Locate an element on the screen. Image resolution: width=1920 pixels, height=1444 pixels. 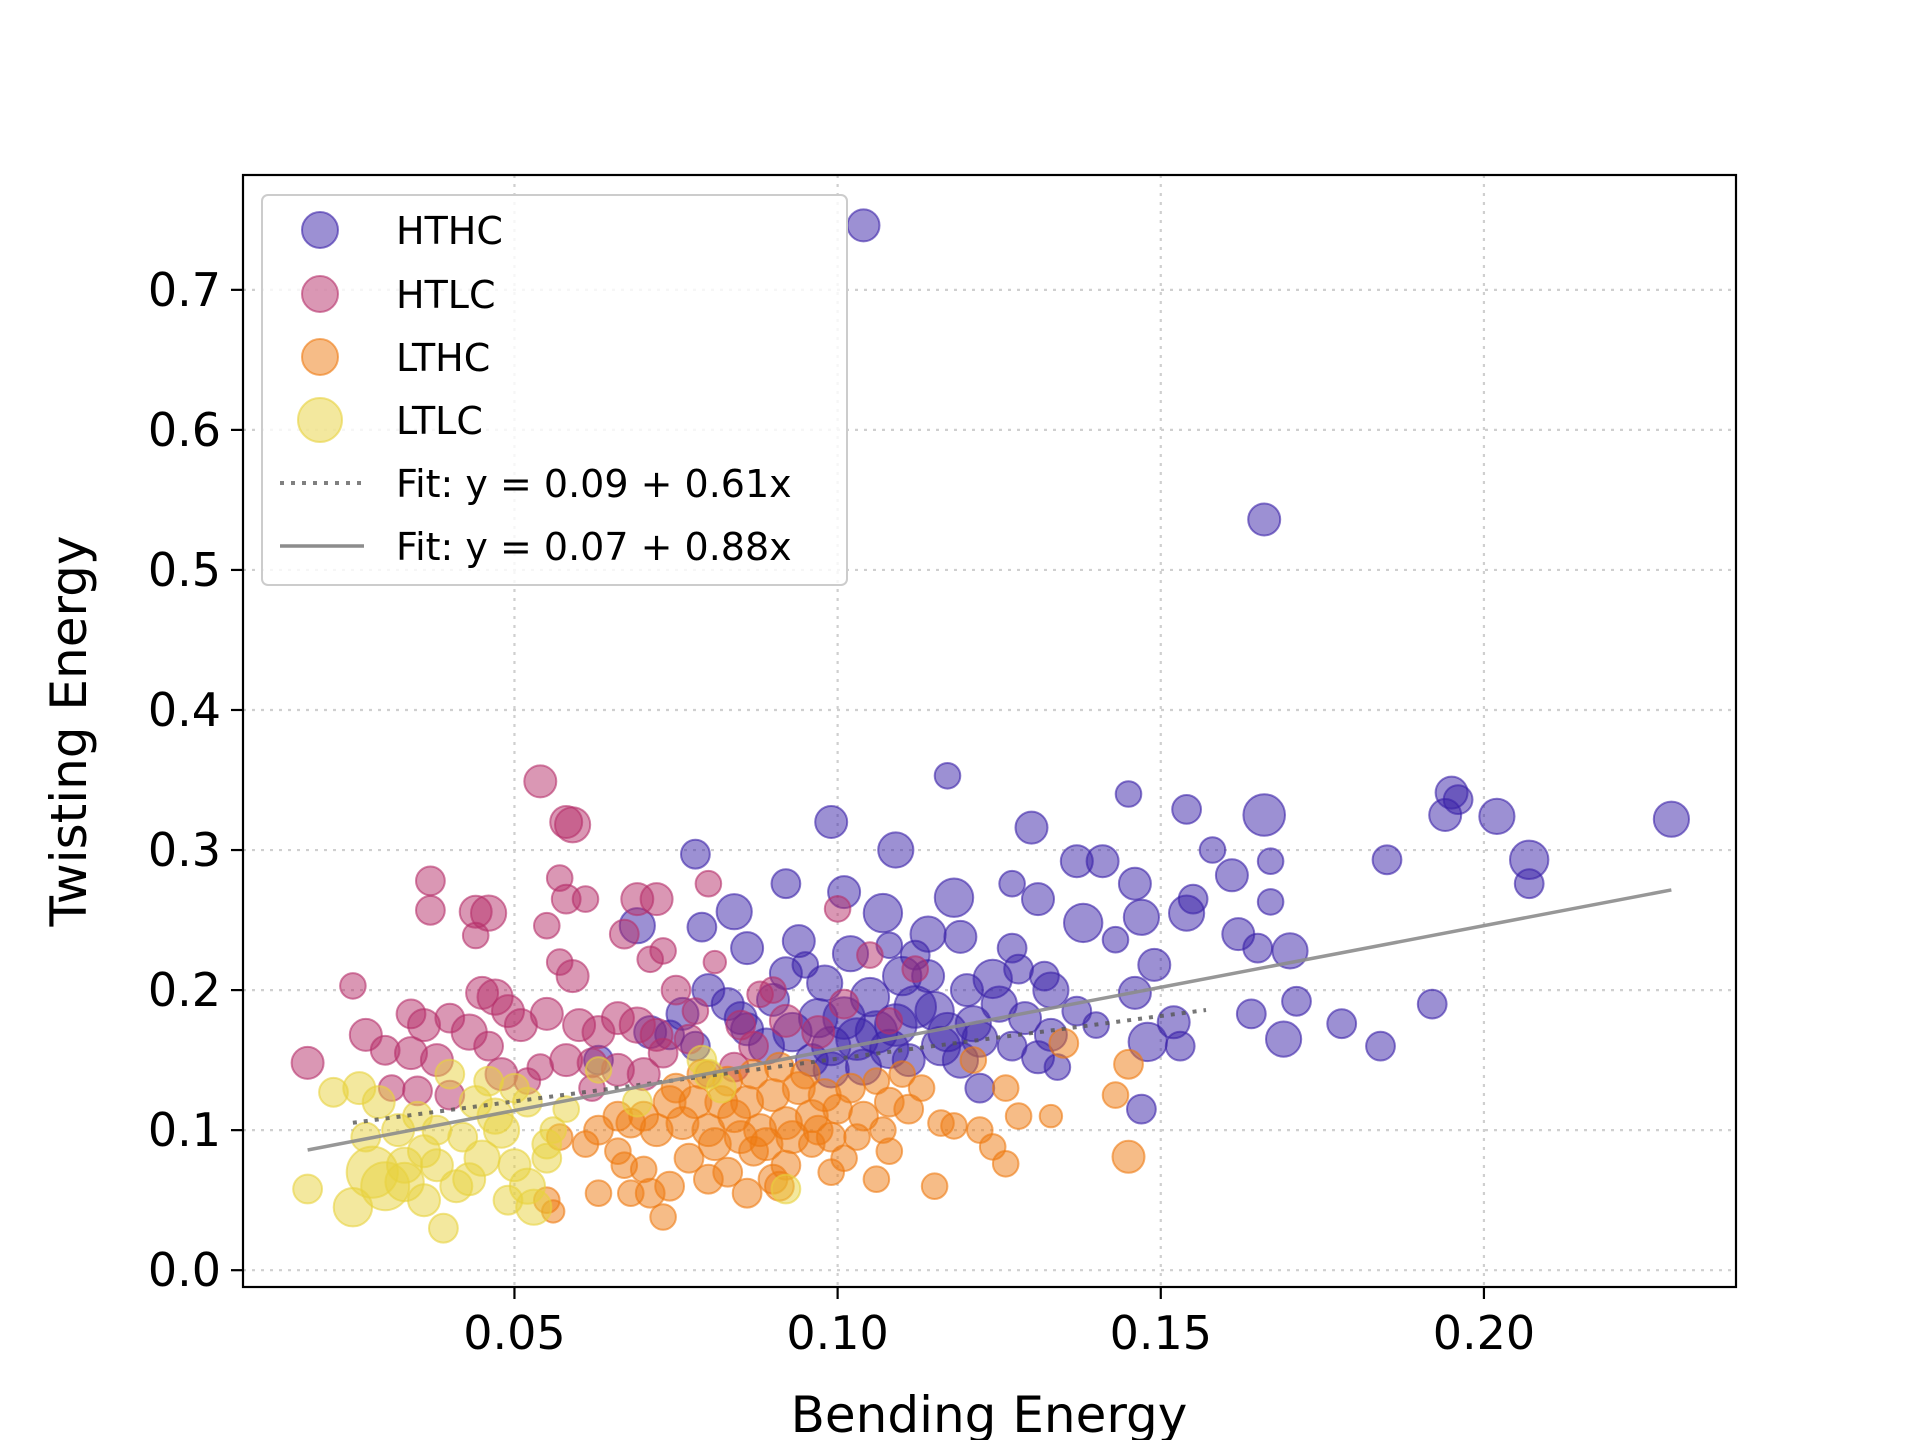
series-htlc is located at coordinates (610, 937).